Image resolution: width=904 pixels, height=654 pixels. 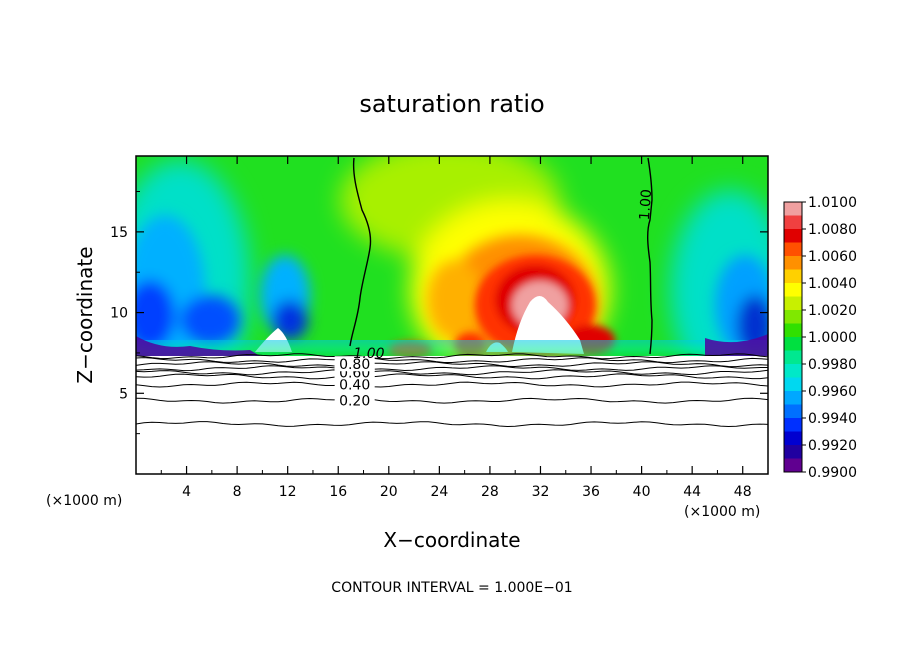 I want to click on x-unit-label-right: (×1000 m), so click(x=722, y=512).